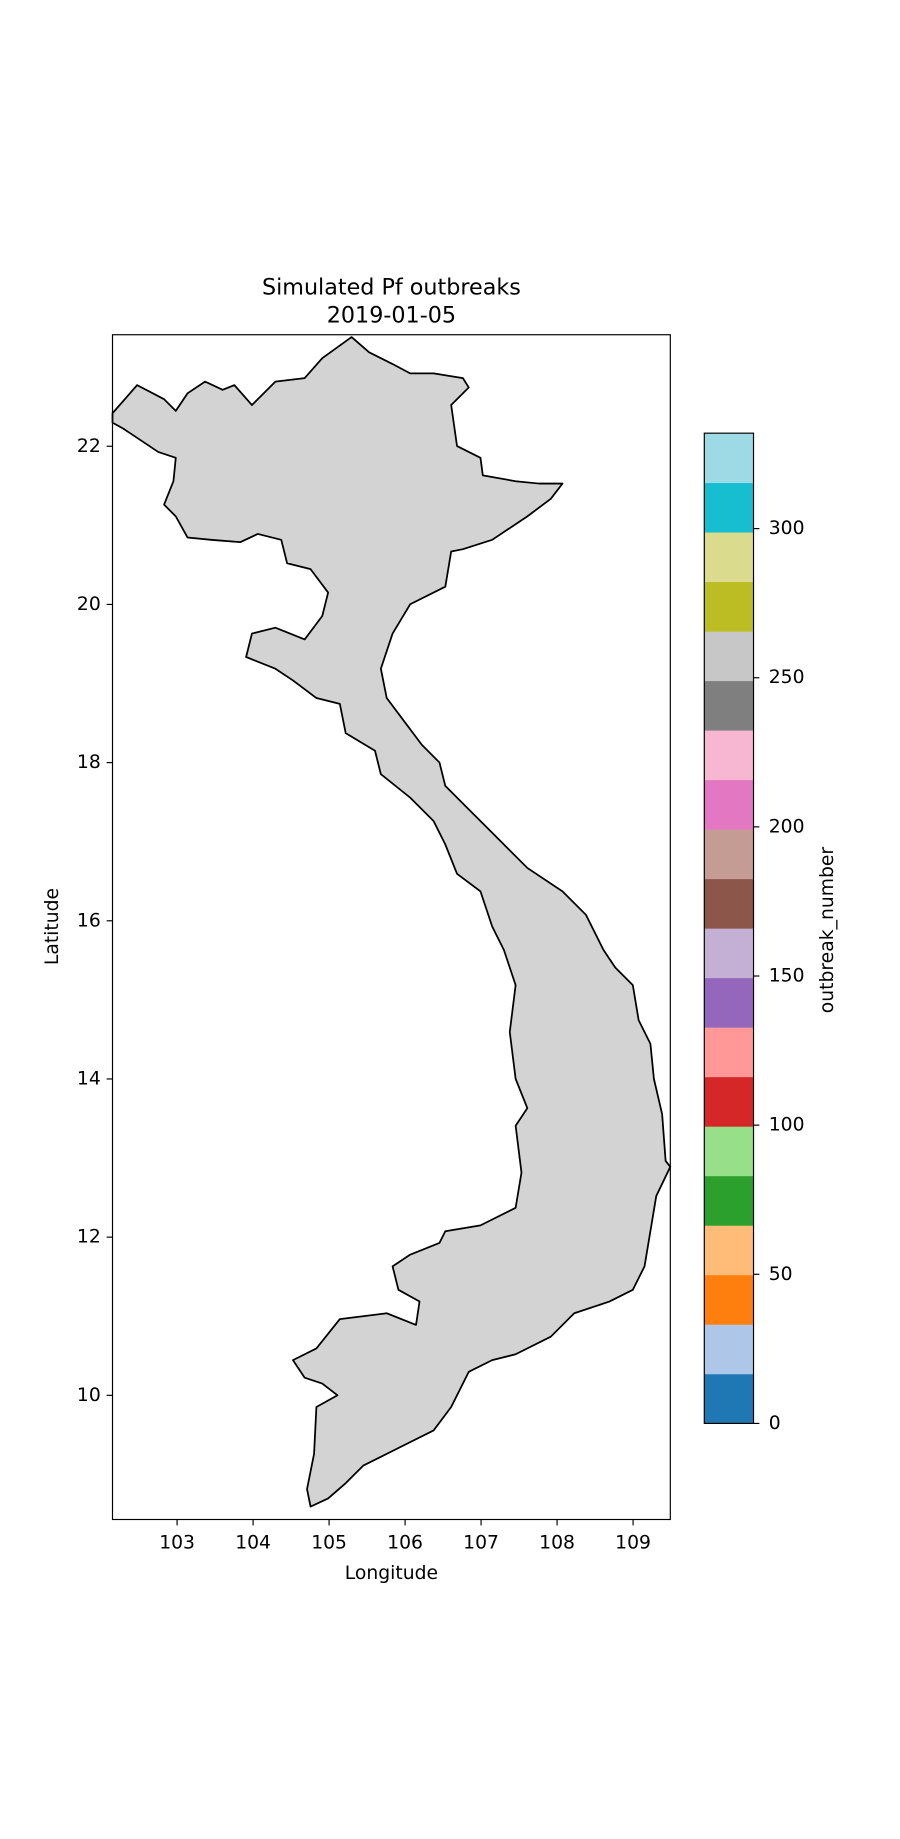 This screenshot has width=900, height=1839. I want to click on x-tick-label: 108, so click(557, 1542).